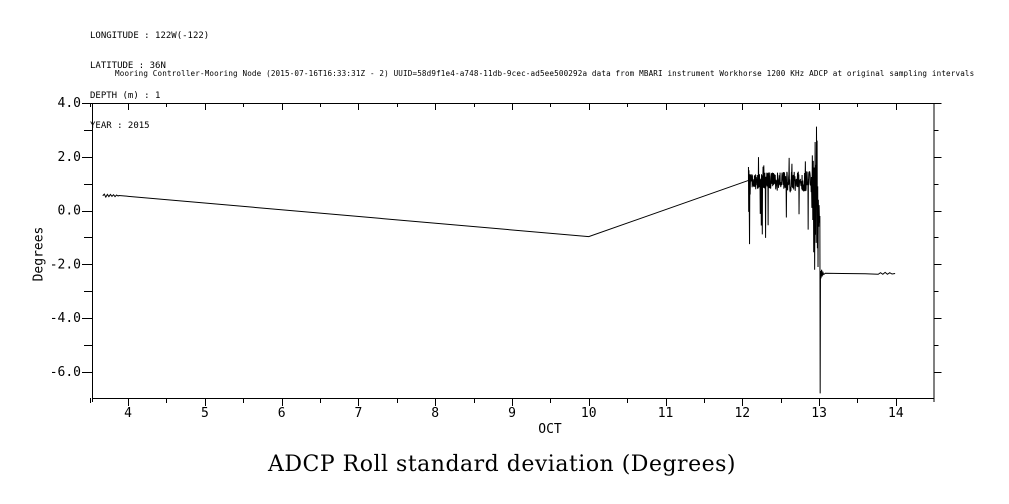 The height and width of the screenshot is (504, 1009). Describe the element at coordinates (550, 429) in the screenshot. I see `x-axis-title: OCT` at that location.